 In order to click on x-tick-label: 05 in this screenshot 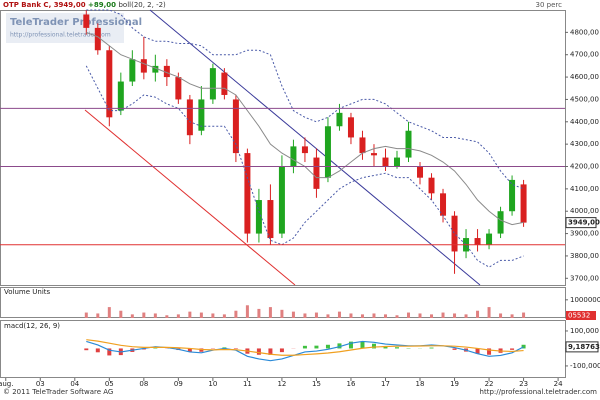, I will do `click(109, 384)`.